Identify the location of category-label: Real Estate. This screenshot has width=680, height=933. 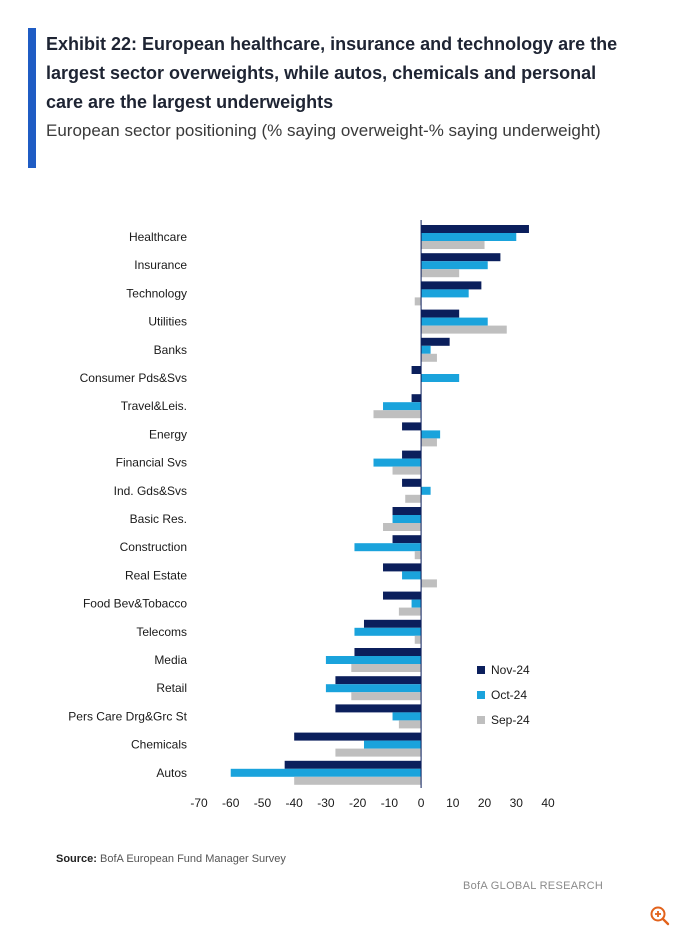
(156, 575).